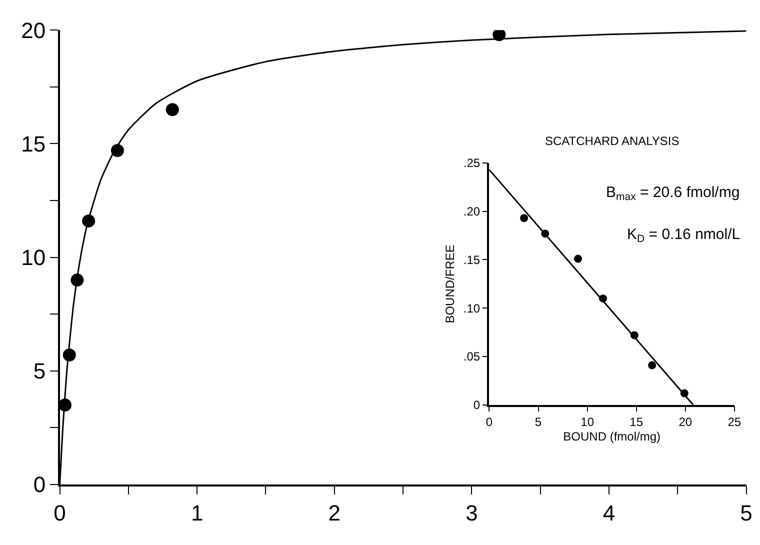 The width and height of the screenshot is (760, 545). What do you see at coordinates (683, 236) in the screenshot?
I see `annotation: K$_{D}$ = 0.16 nmol/L` at bounding box center [683, 236].